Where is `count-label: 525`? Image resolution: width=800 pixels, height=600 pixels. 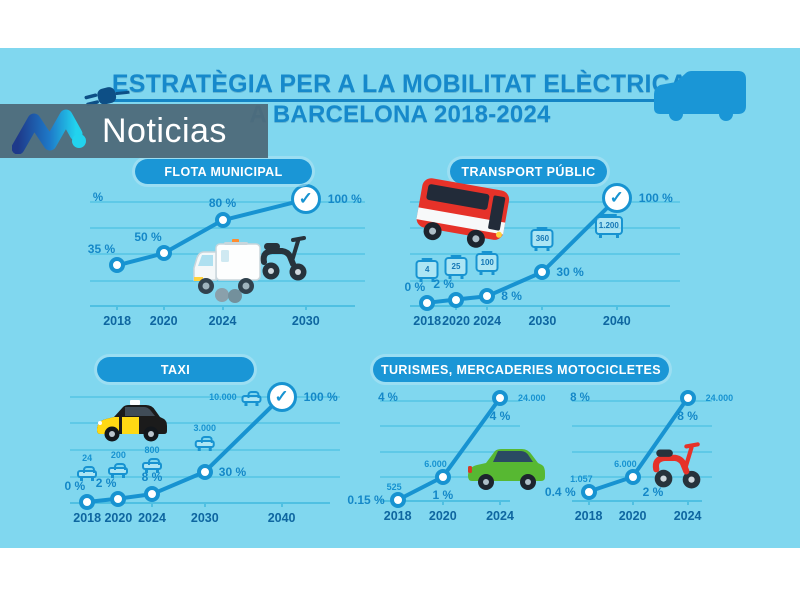 count-label: 525 is located at coordinates (394, 487).